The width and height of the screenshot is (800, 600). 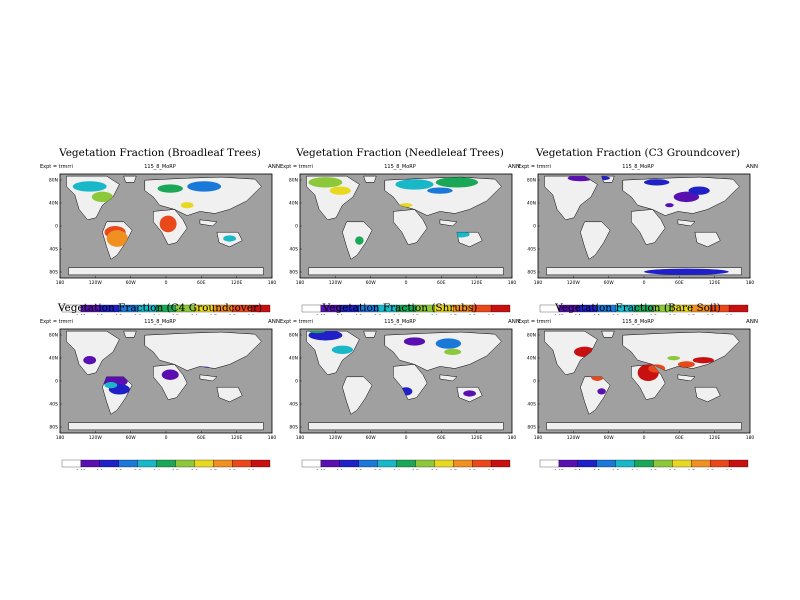 I want to click on colorbar-tick-label: 0.1, so click(x=339, y=314).